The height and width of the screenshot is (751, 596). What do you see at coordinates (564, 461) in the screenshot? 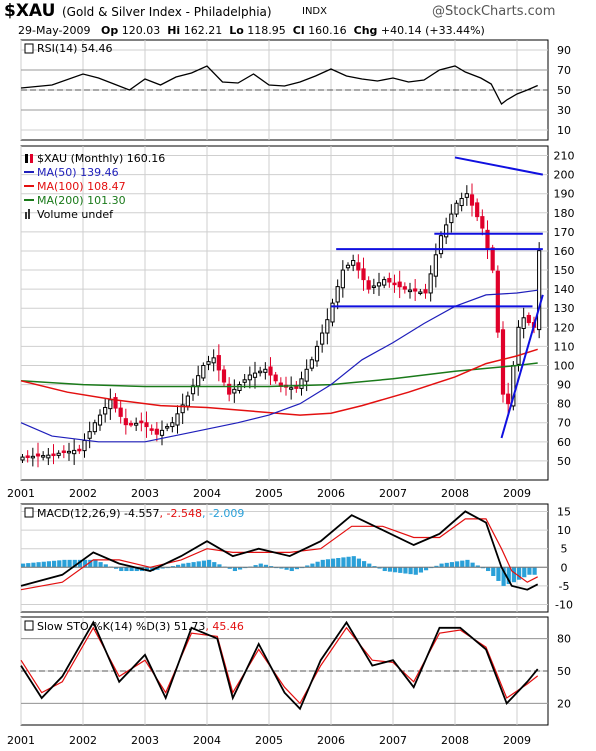
I see `price-tick-label: 50` at bounding box center [564, 461].